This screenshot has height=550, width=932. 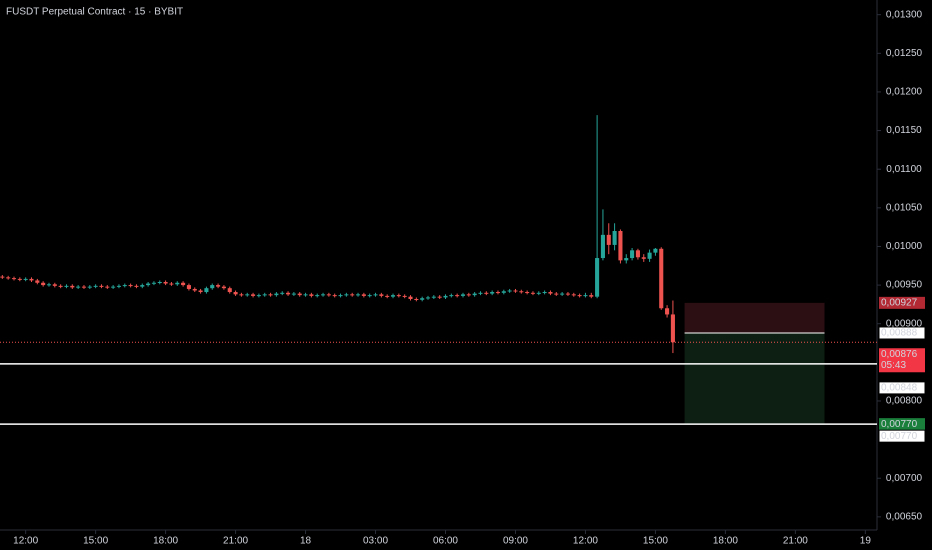 What do you see at coordinates (375, 541) in the screenshot?
I see `x-tick-label: 03:00` at bounding box center [375, 541].